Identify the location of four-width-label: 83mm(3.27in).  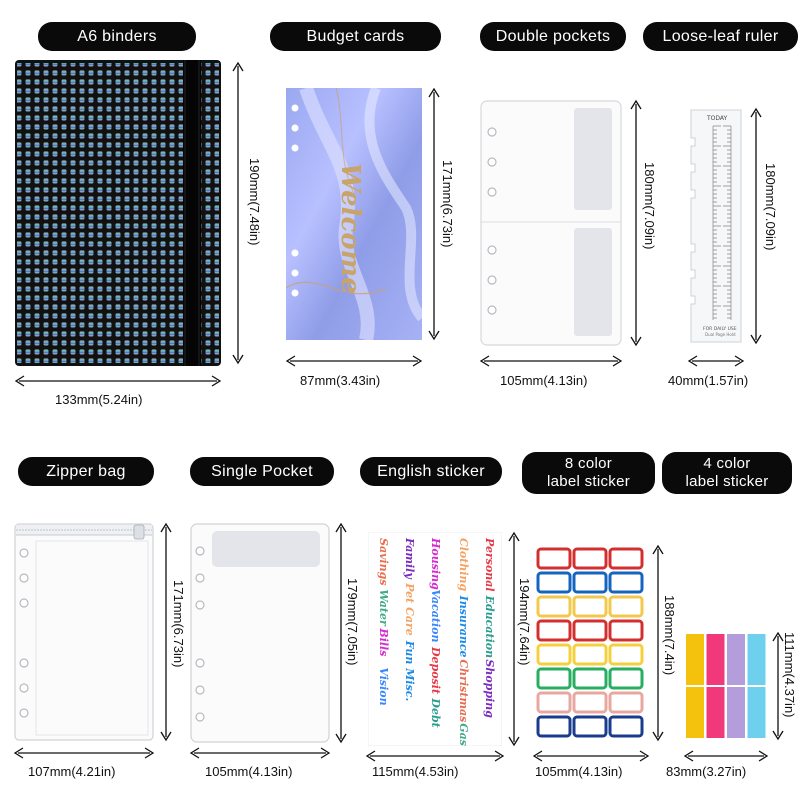
(706, 771).